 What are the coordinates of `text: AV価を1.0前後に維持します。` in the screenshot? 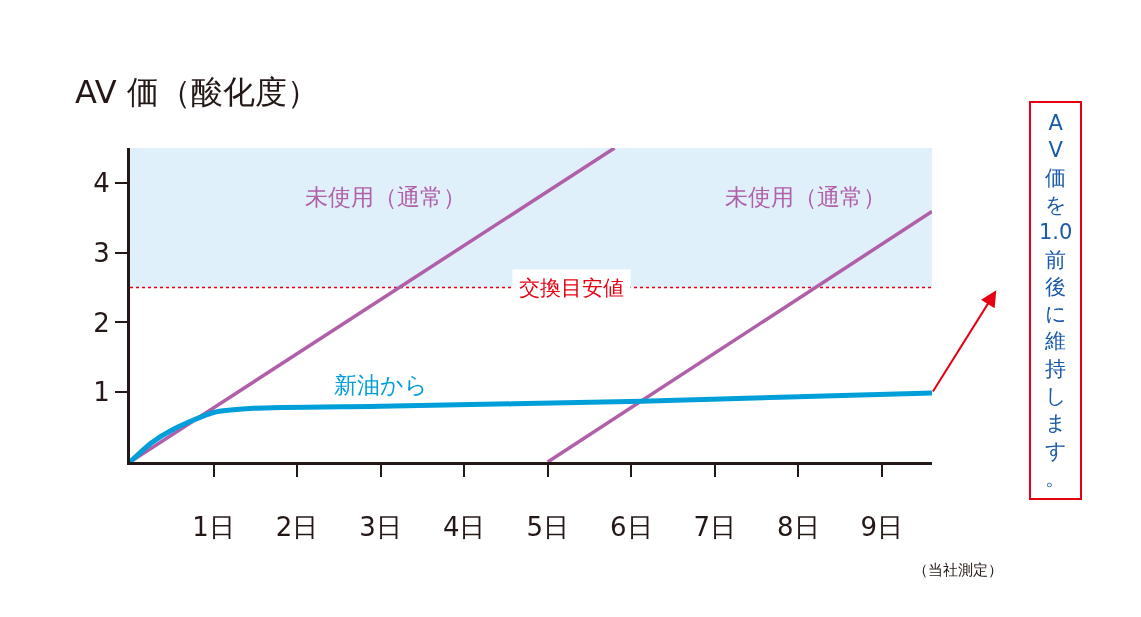 It's located at (1056, 300).